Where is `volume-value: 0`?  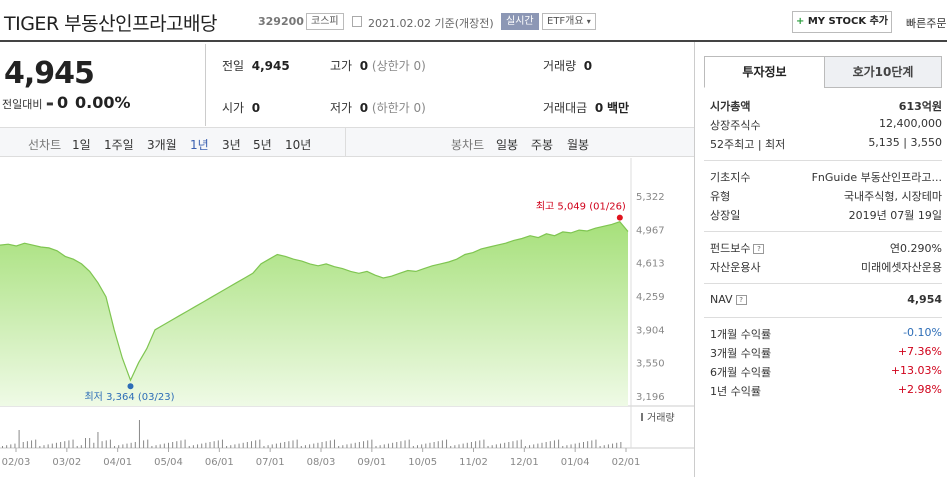
volume-value: 0 is located at coordinates (588, 66).